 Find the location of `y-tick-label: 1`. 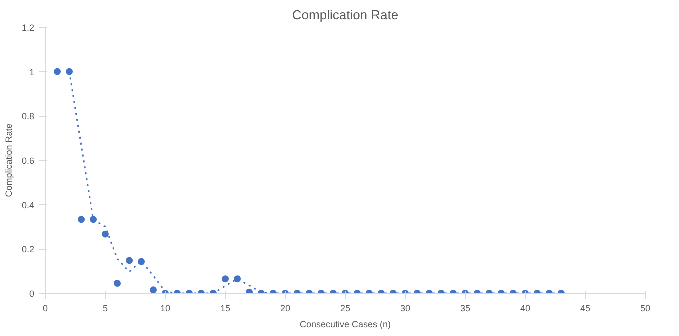

y-tick-label: 1 is located at coordinates (32, 72).